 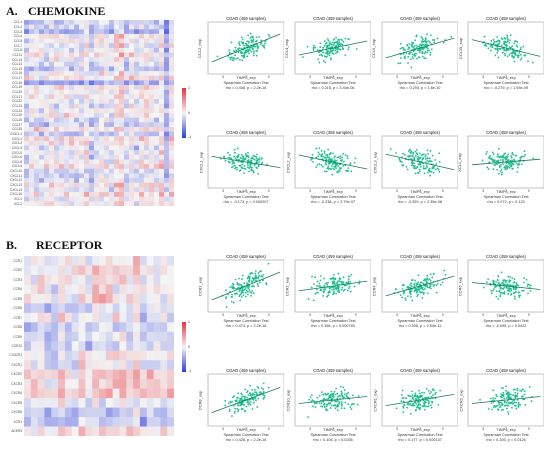 I want to click on plot-y-axis-label: CCR10_exp, so click(x=288, y=400).